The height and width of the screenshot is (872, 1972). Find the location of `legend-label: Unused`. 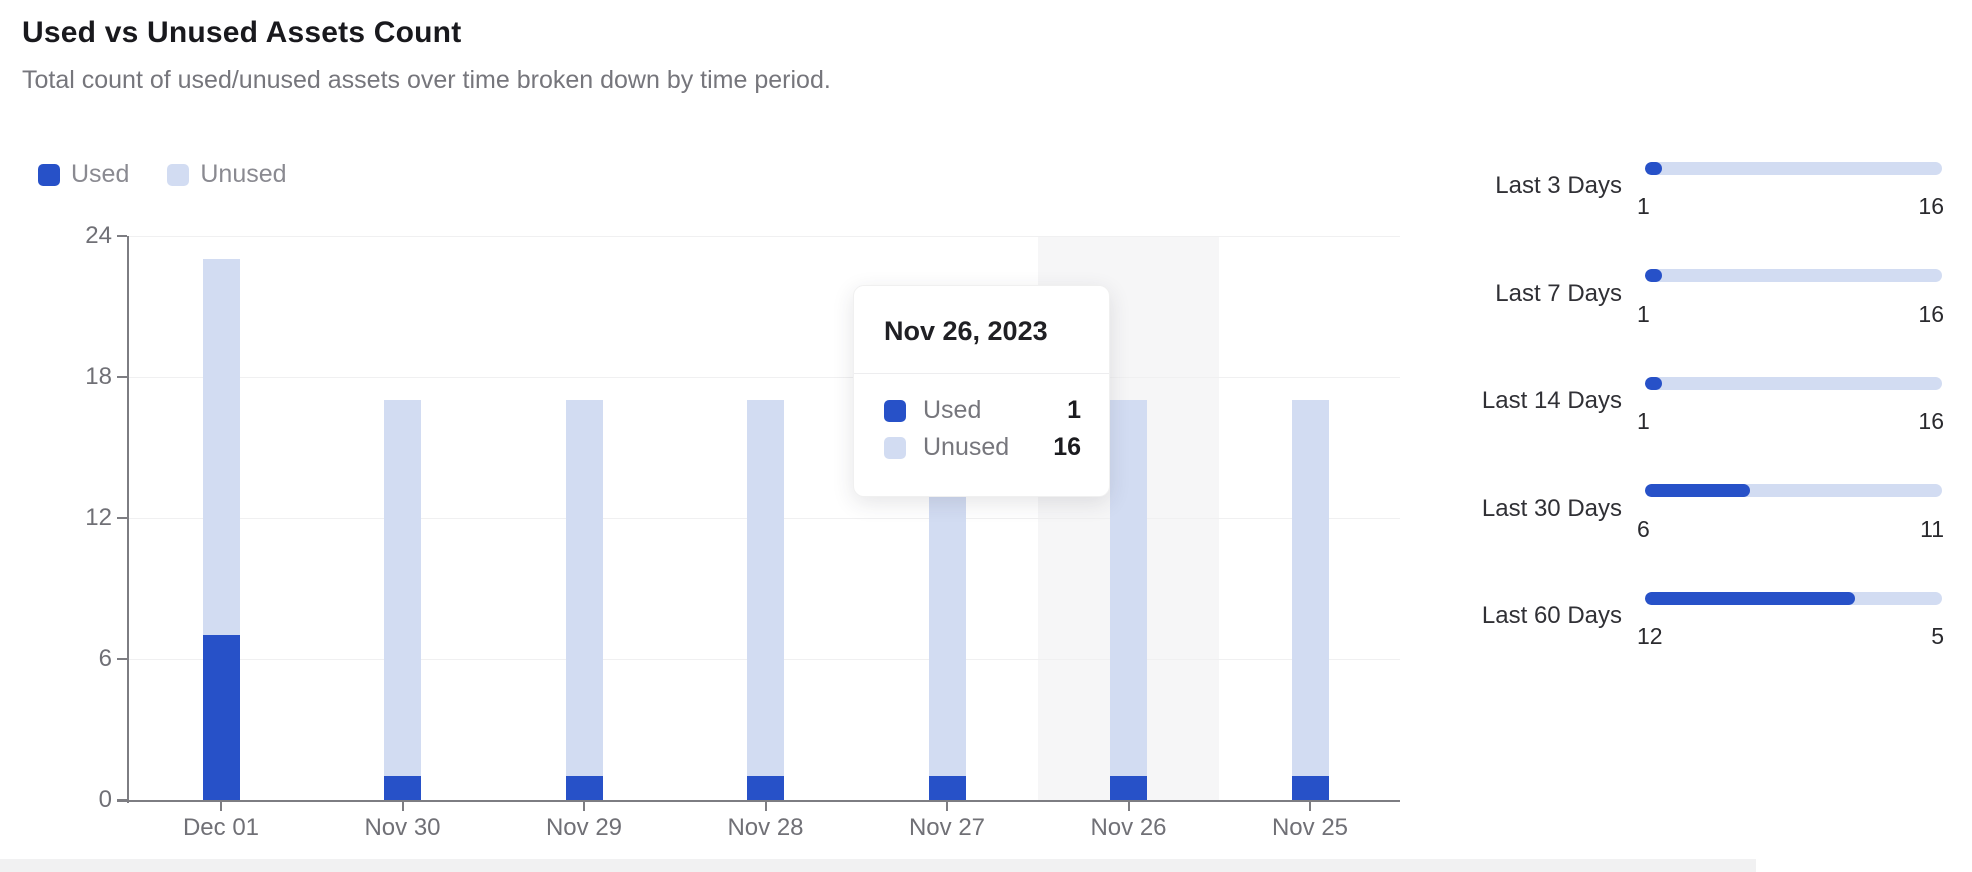

legend-label: Unused is located at coordinates (243, 174).